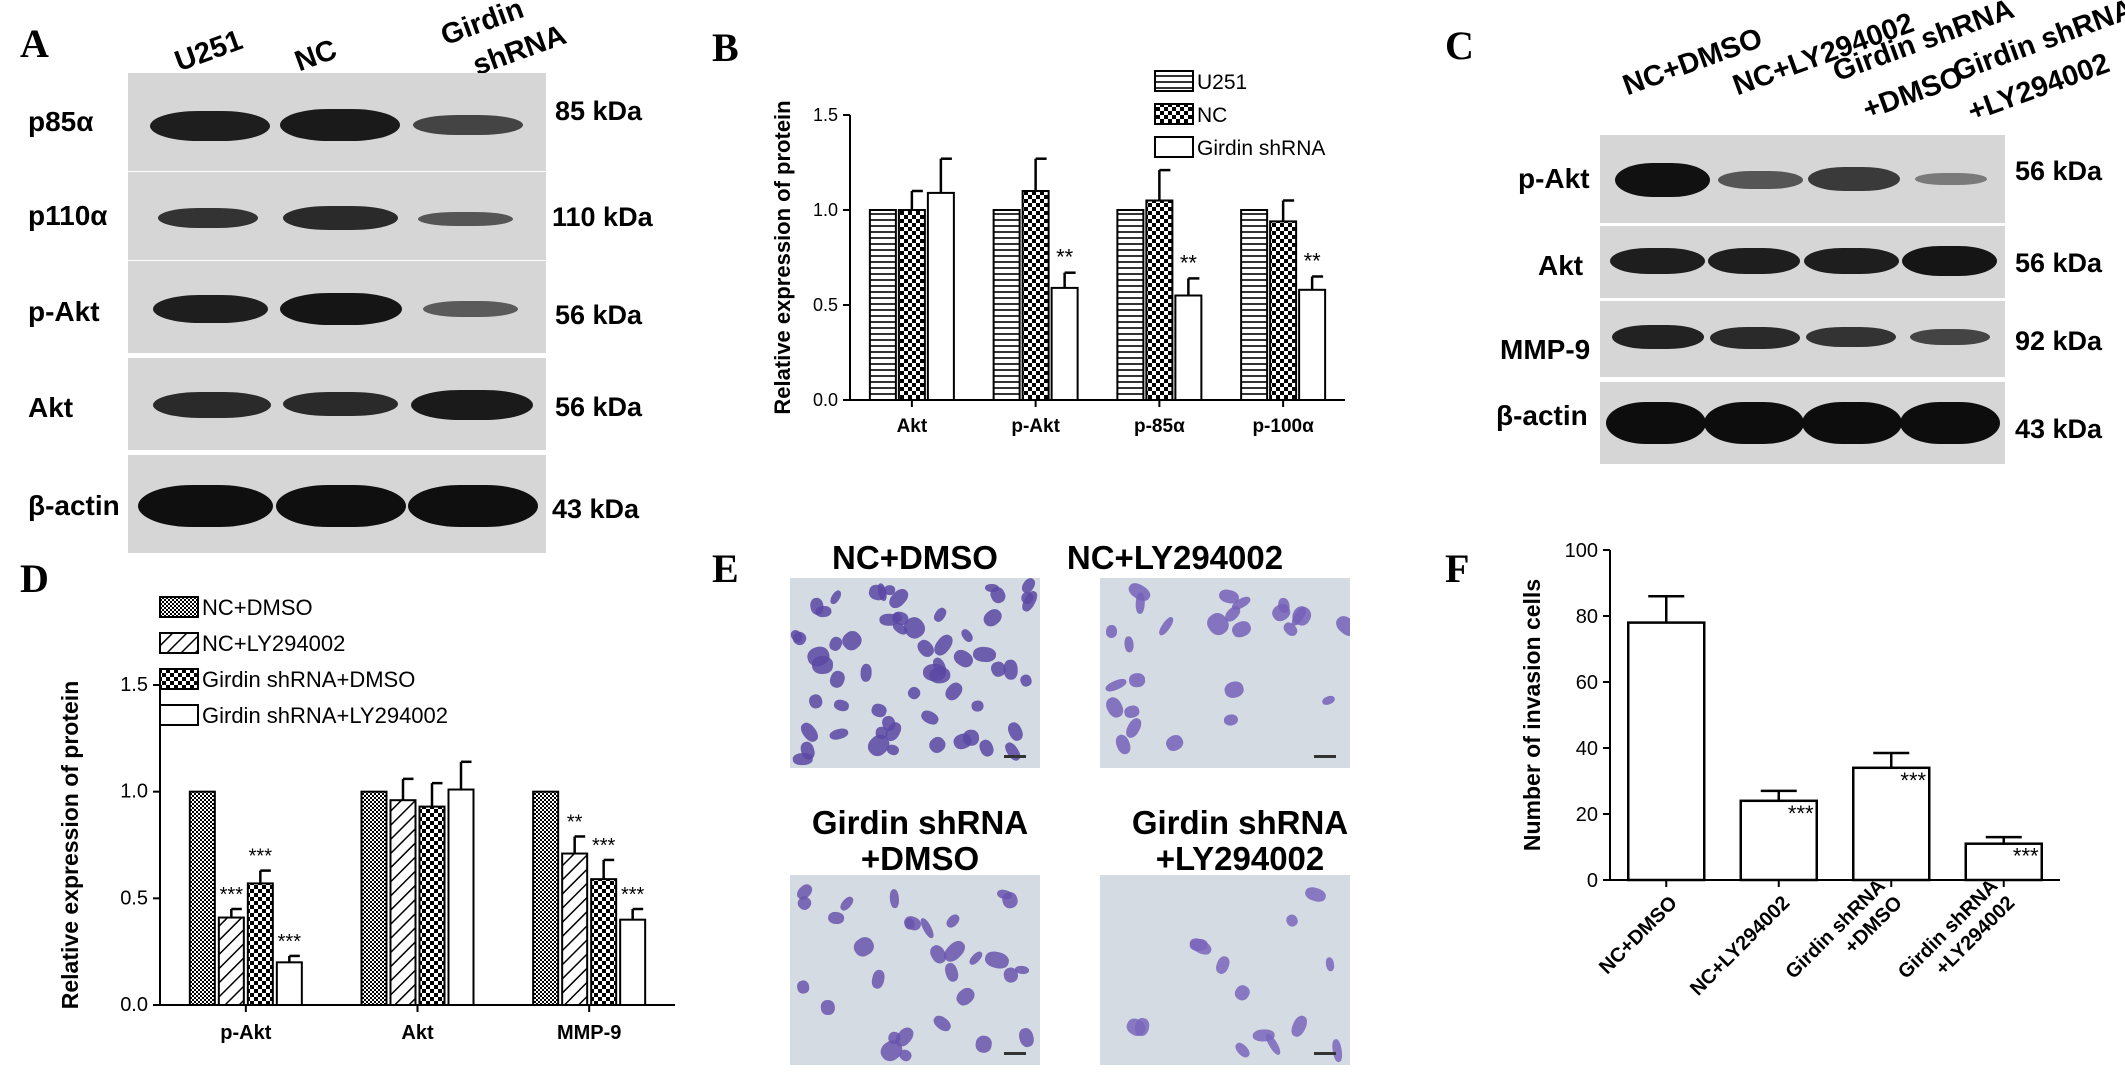 This screenshot has width=2125, height=1076. Describe the element at coordinates (920, 841) in the screenshot. I see `micro-title-girdin-dmso: Girdin shRNA +DMSO` at that location.